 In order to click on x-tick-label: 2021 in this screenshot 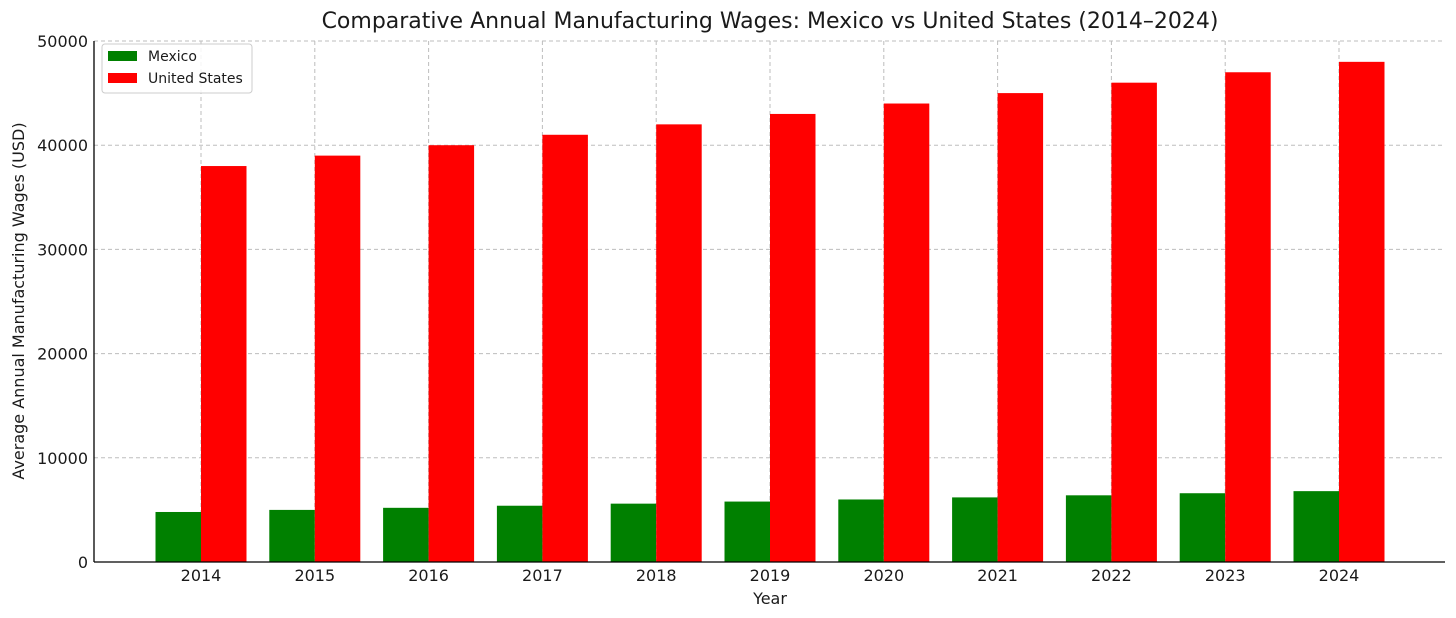, I will do `click(997, 575)`.